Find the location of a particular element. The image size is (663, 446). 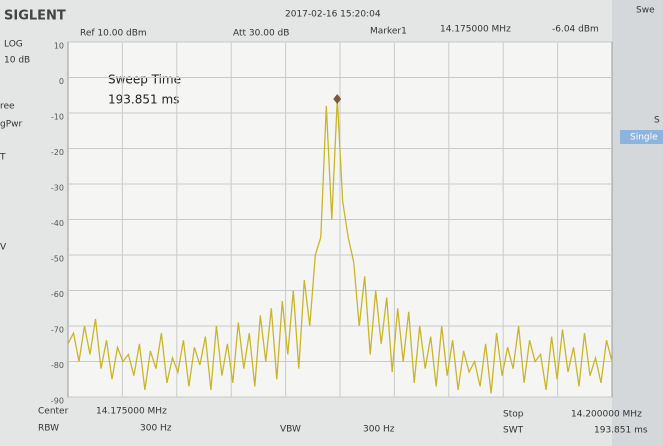

right-item: S is located at coordinates (657, 121).